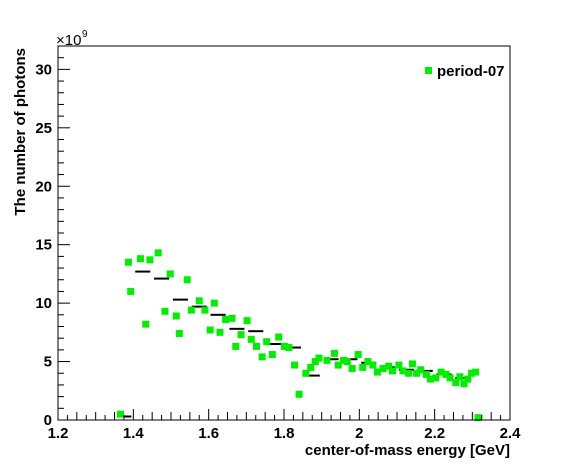 This screenshot has width=567, height=466. Describe the element at coordinates (208, 433) in the screenshot. I see `x-tick-label: 1.6` at that location.